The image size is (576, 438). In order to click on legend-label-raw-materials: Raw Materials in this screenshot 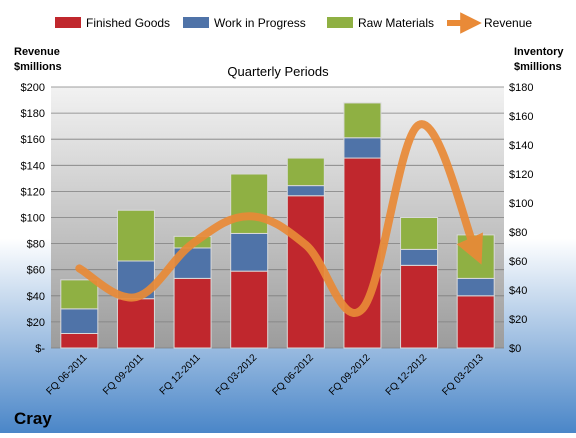, I will do `click(396, 23)`.